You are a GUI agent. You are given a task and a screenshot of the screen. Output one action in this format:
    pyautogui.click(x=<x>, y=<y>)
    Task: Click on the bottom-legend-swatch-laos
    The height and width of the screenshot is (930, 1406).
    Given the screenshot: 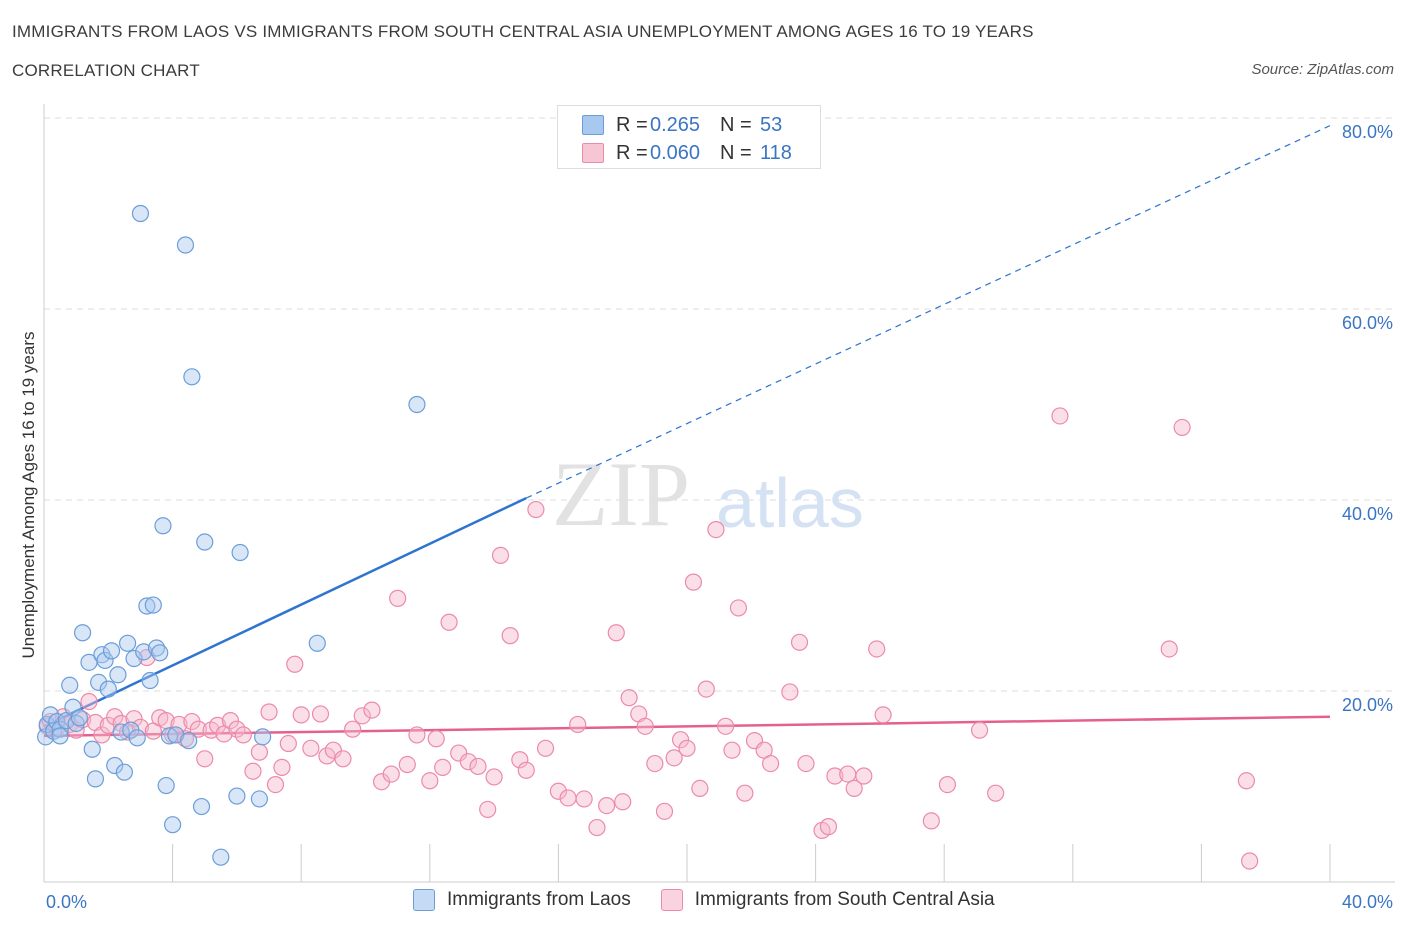 What is the action you would take?
    pyautogui.click(x=424, y=900)
    